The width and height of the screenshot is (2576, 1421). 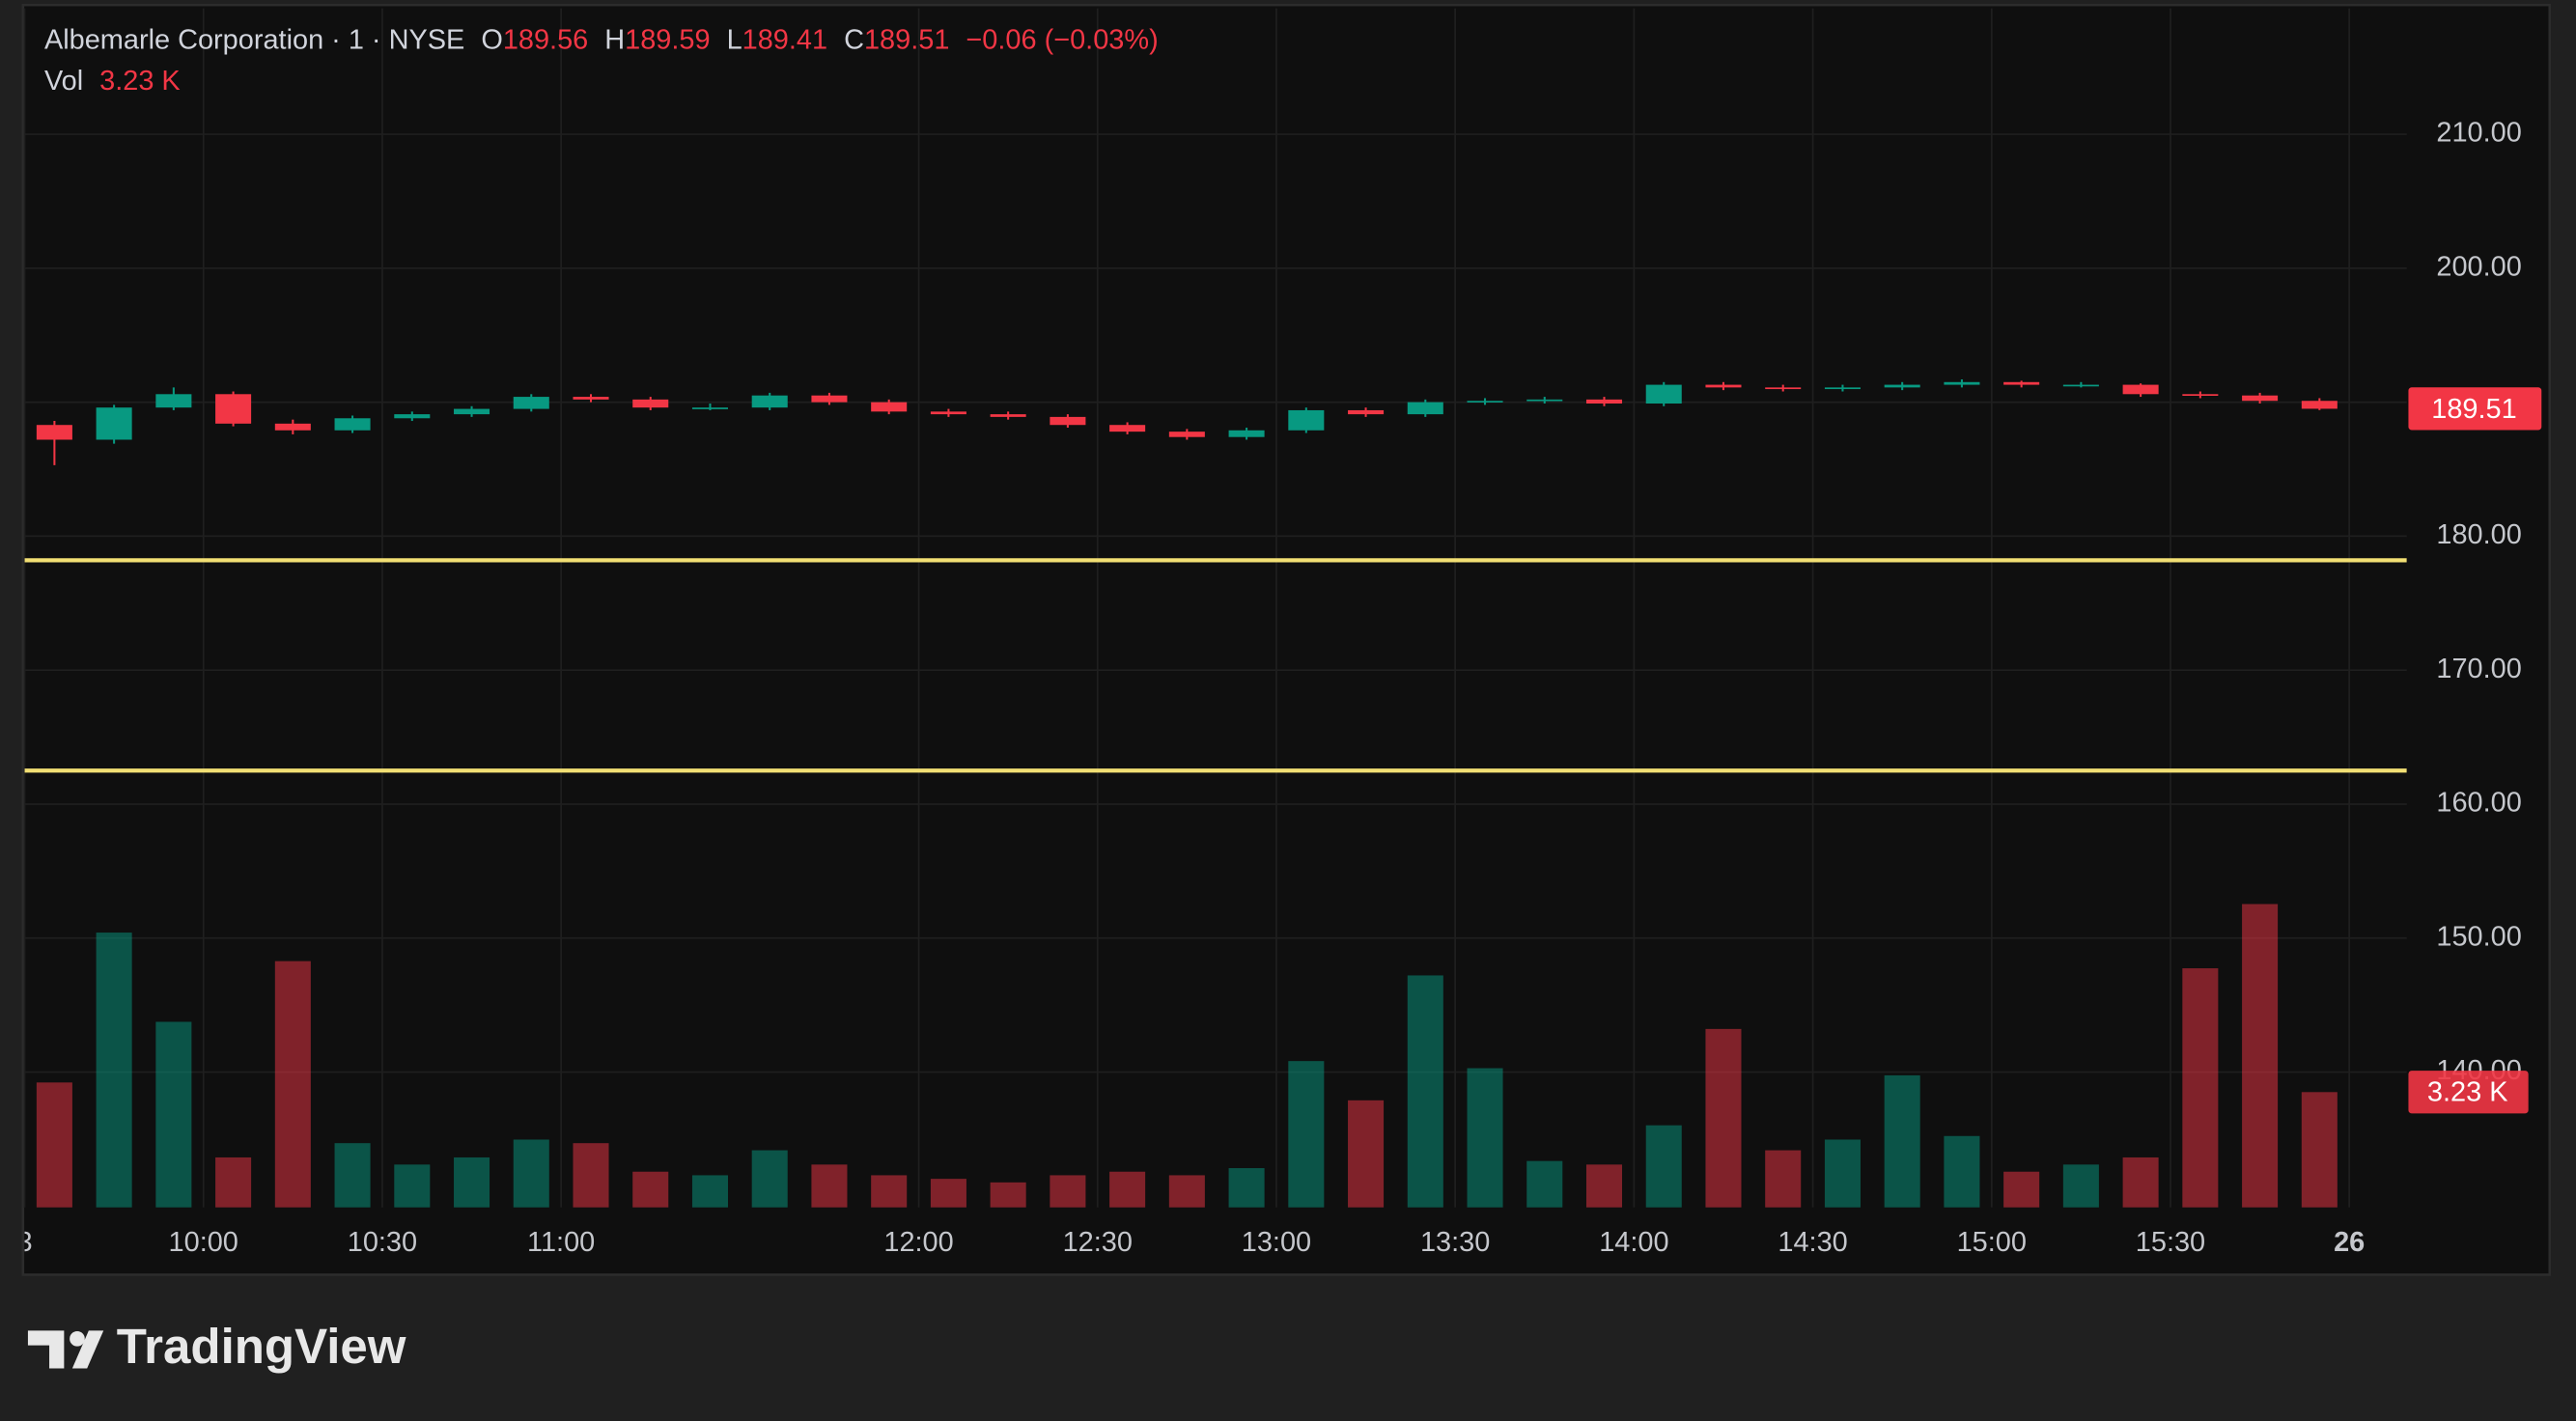 What do you see at coordinates (785, 39) in the screenshot?
I see `ohlc-value: 189.41` at bounding box center [785, 39].